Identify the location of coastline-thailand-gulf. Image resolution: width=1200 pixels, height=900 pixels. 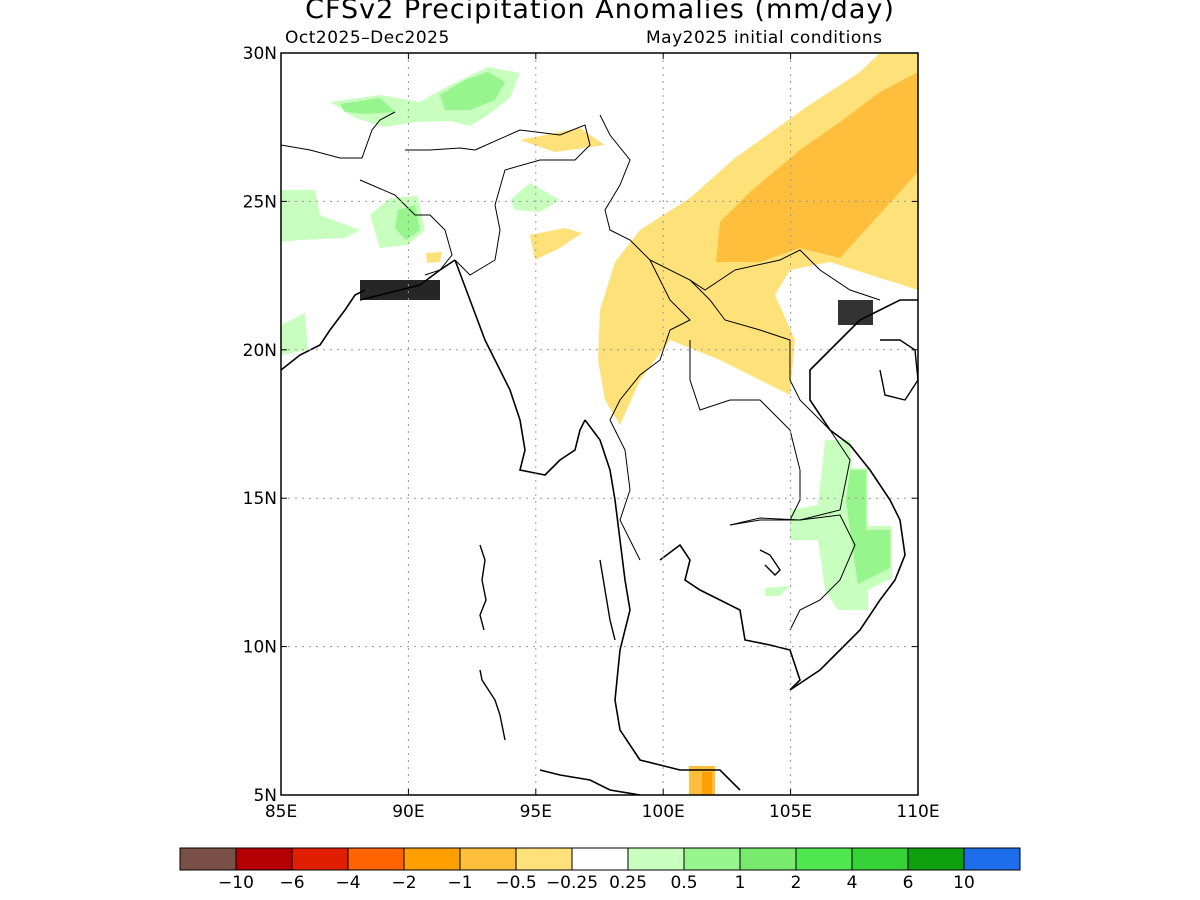
(662, 605).